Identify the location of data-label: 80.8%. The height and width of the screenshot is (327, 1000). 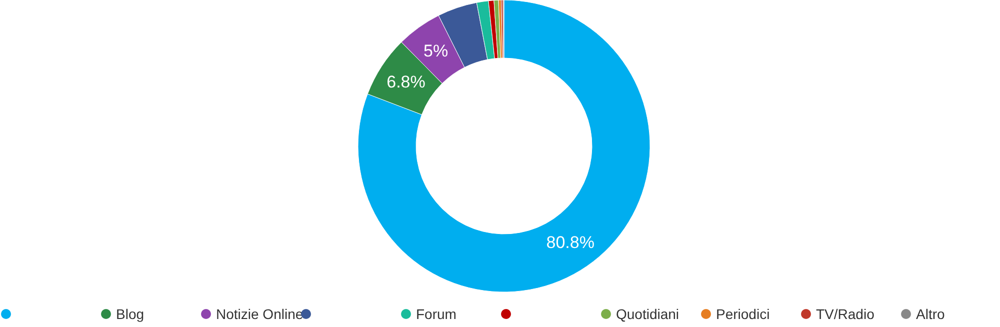
(570, 242).